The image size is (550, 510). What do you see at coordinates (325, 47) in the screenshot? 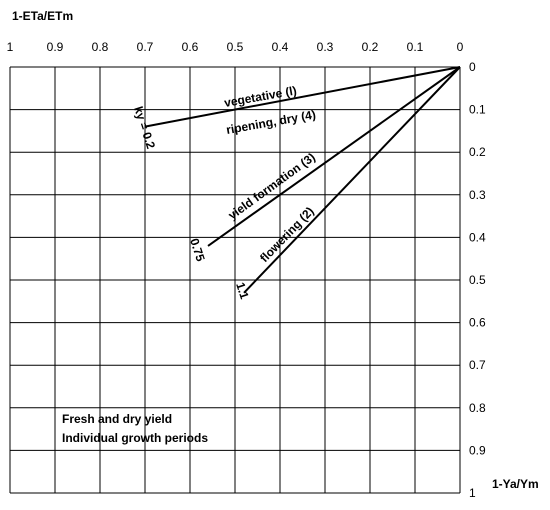
I see `x-tick-label: 0.3` at bounding box center [325, 47].